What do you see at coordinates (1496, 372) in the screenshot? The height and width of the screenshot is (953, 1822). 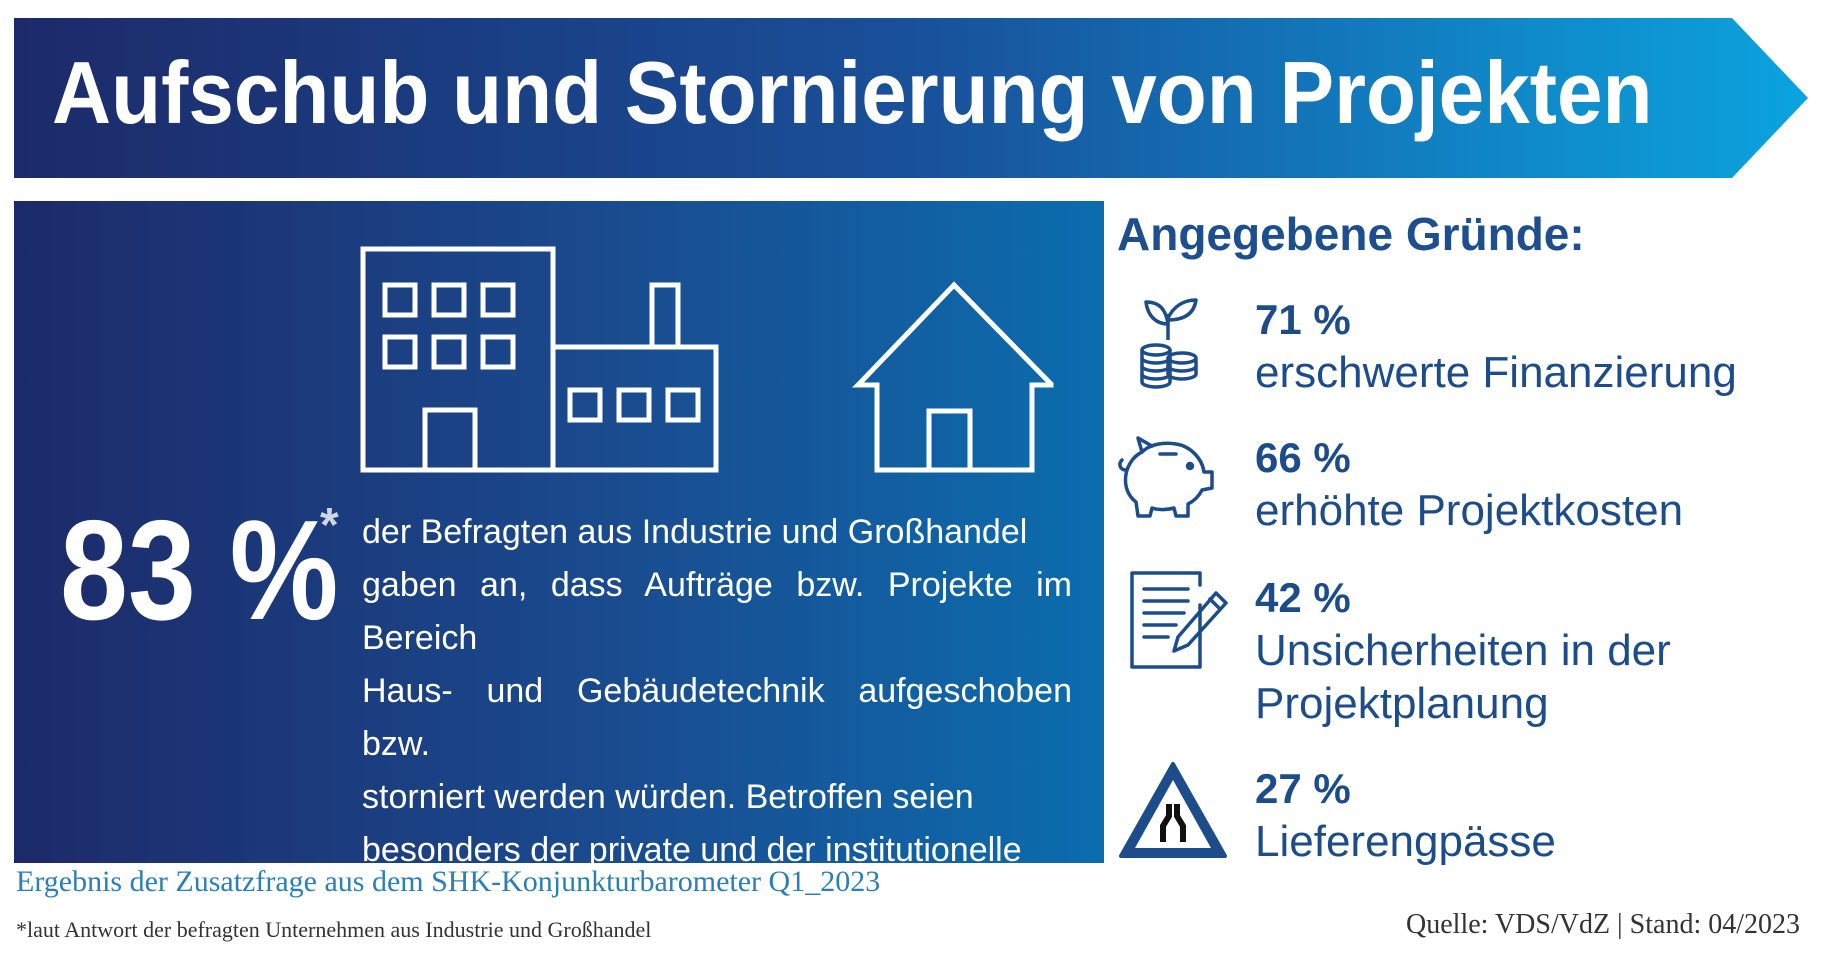 I see `reason-label: erschwerte Finanzierung` at bounding box center [1496, 372].